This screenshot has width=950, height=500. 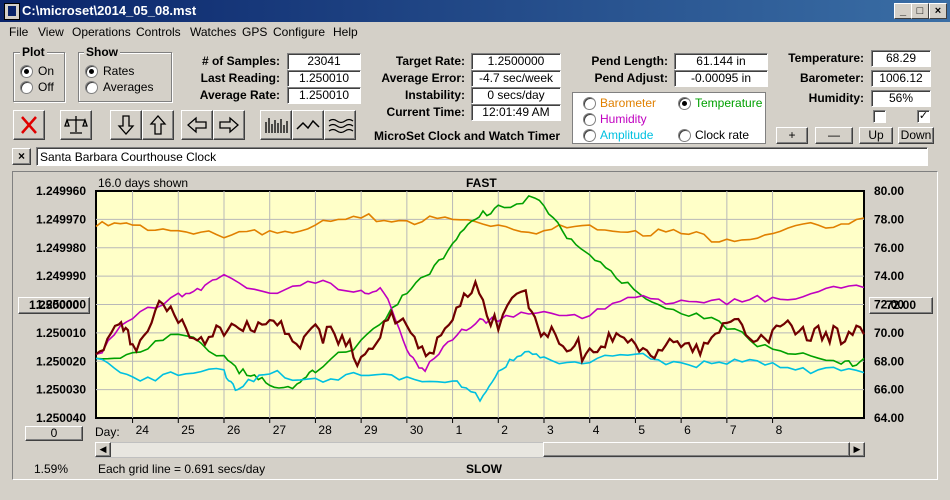 What do you see at coordinates (234, 430) in the screenshot?
I see `x-tick-label: 26` at bounding box center [234, 430].